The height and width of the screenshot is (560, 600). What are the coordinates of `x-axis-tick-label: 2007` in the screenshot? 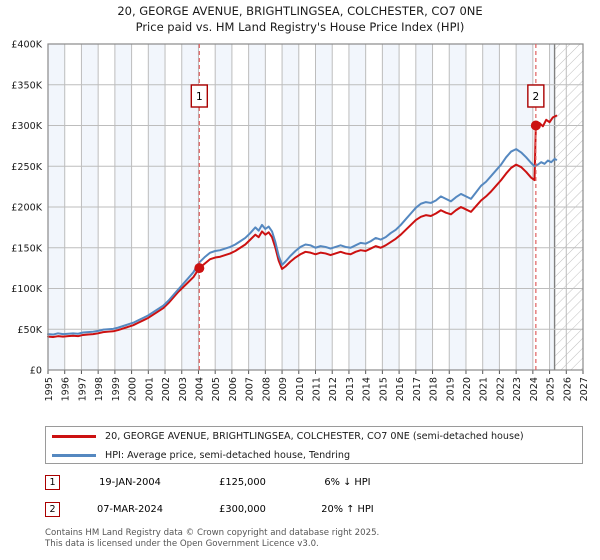 It's located at (250, 389).